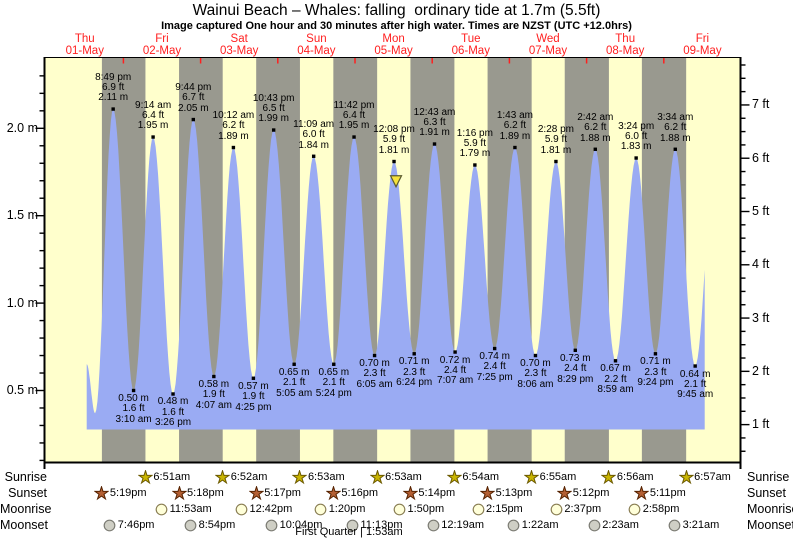 The height and width of the screenshot is (539, 793). I want to click on day-label: Mon 05-May, so click(394, 45).